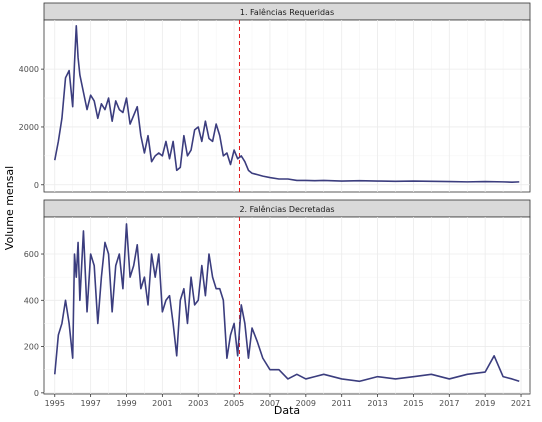 This screenshot has width=542, height=422. I want to click on x-tick-label: 1995, so click(55, 403).